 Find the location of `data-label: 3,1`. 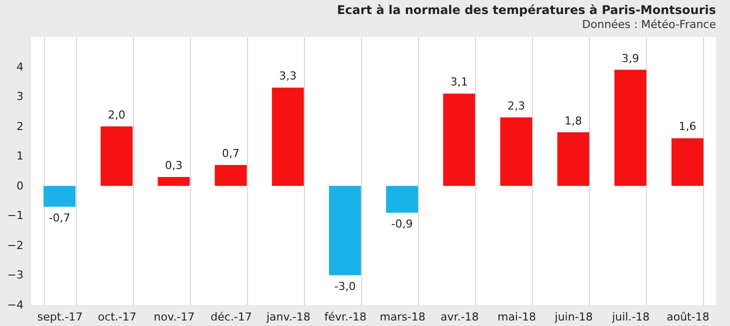

data-label: 3,1 is located at coordinates (459, 82).